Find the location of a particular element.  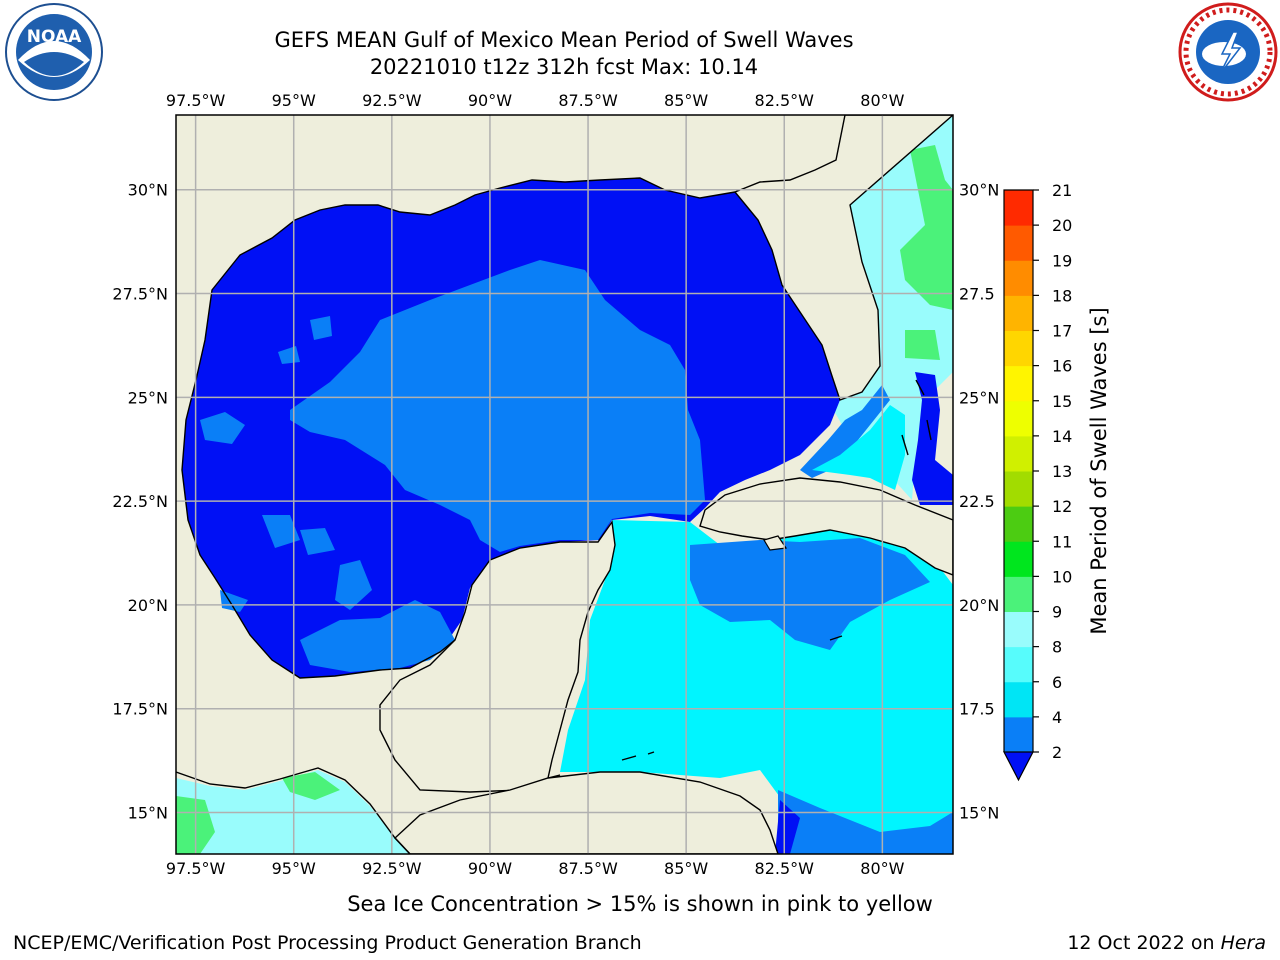

latitude-labels-right: 30°N 27.5 25°N 22.5 20°N 17.5 15°N is located at coordinates (979, 502).